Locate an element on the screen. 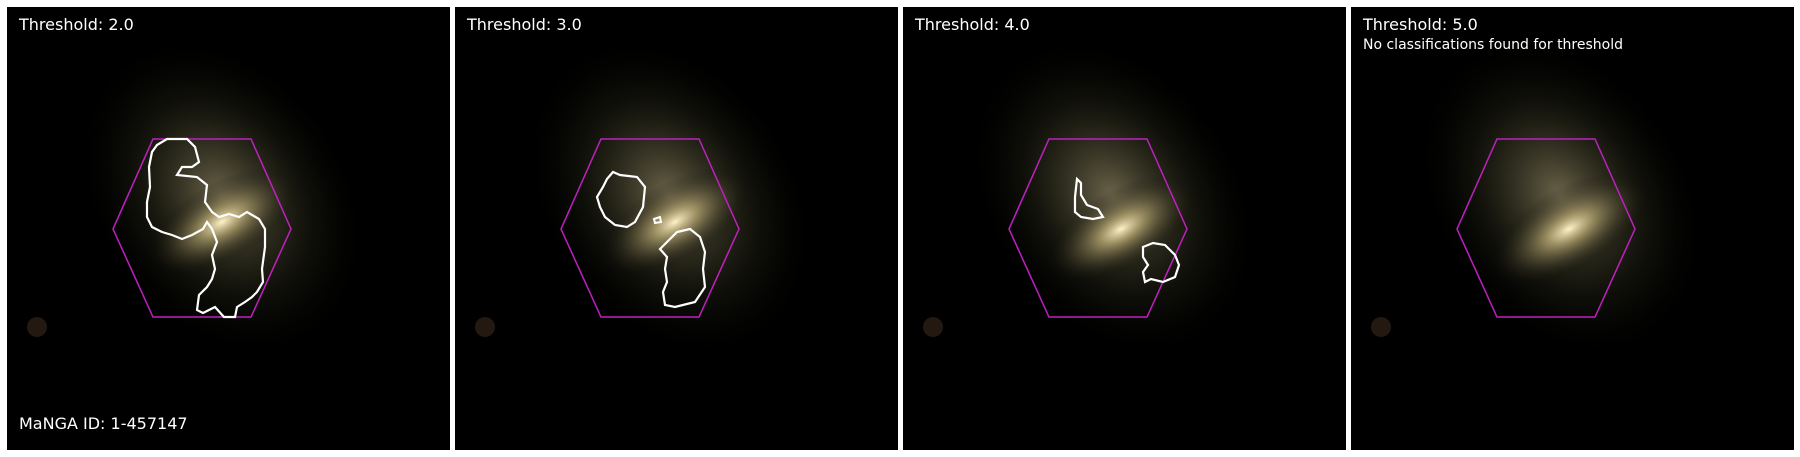  manga-id-label: MaNGA ID: 1-457147 is located at coordinates (103, 423).